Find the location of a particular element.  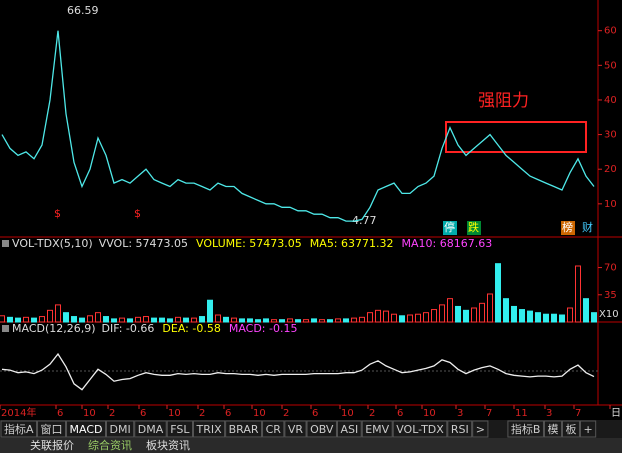

tab: TRIX is located at coordinates (208, 429).